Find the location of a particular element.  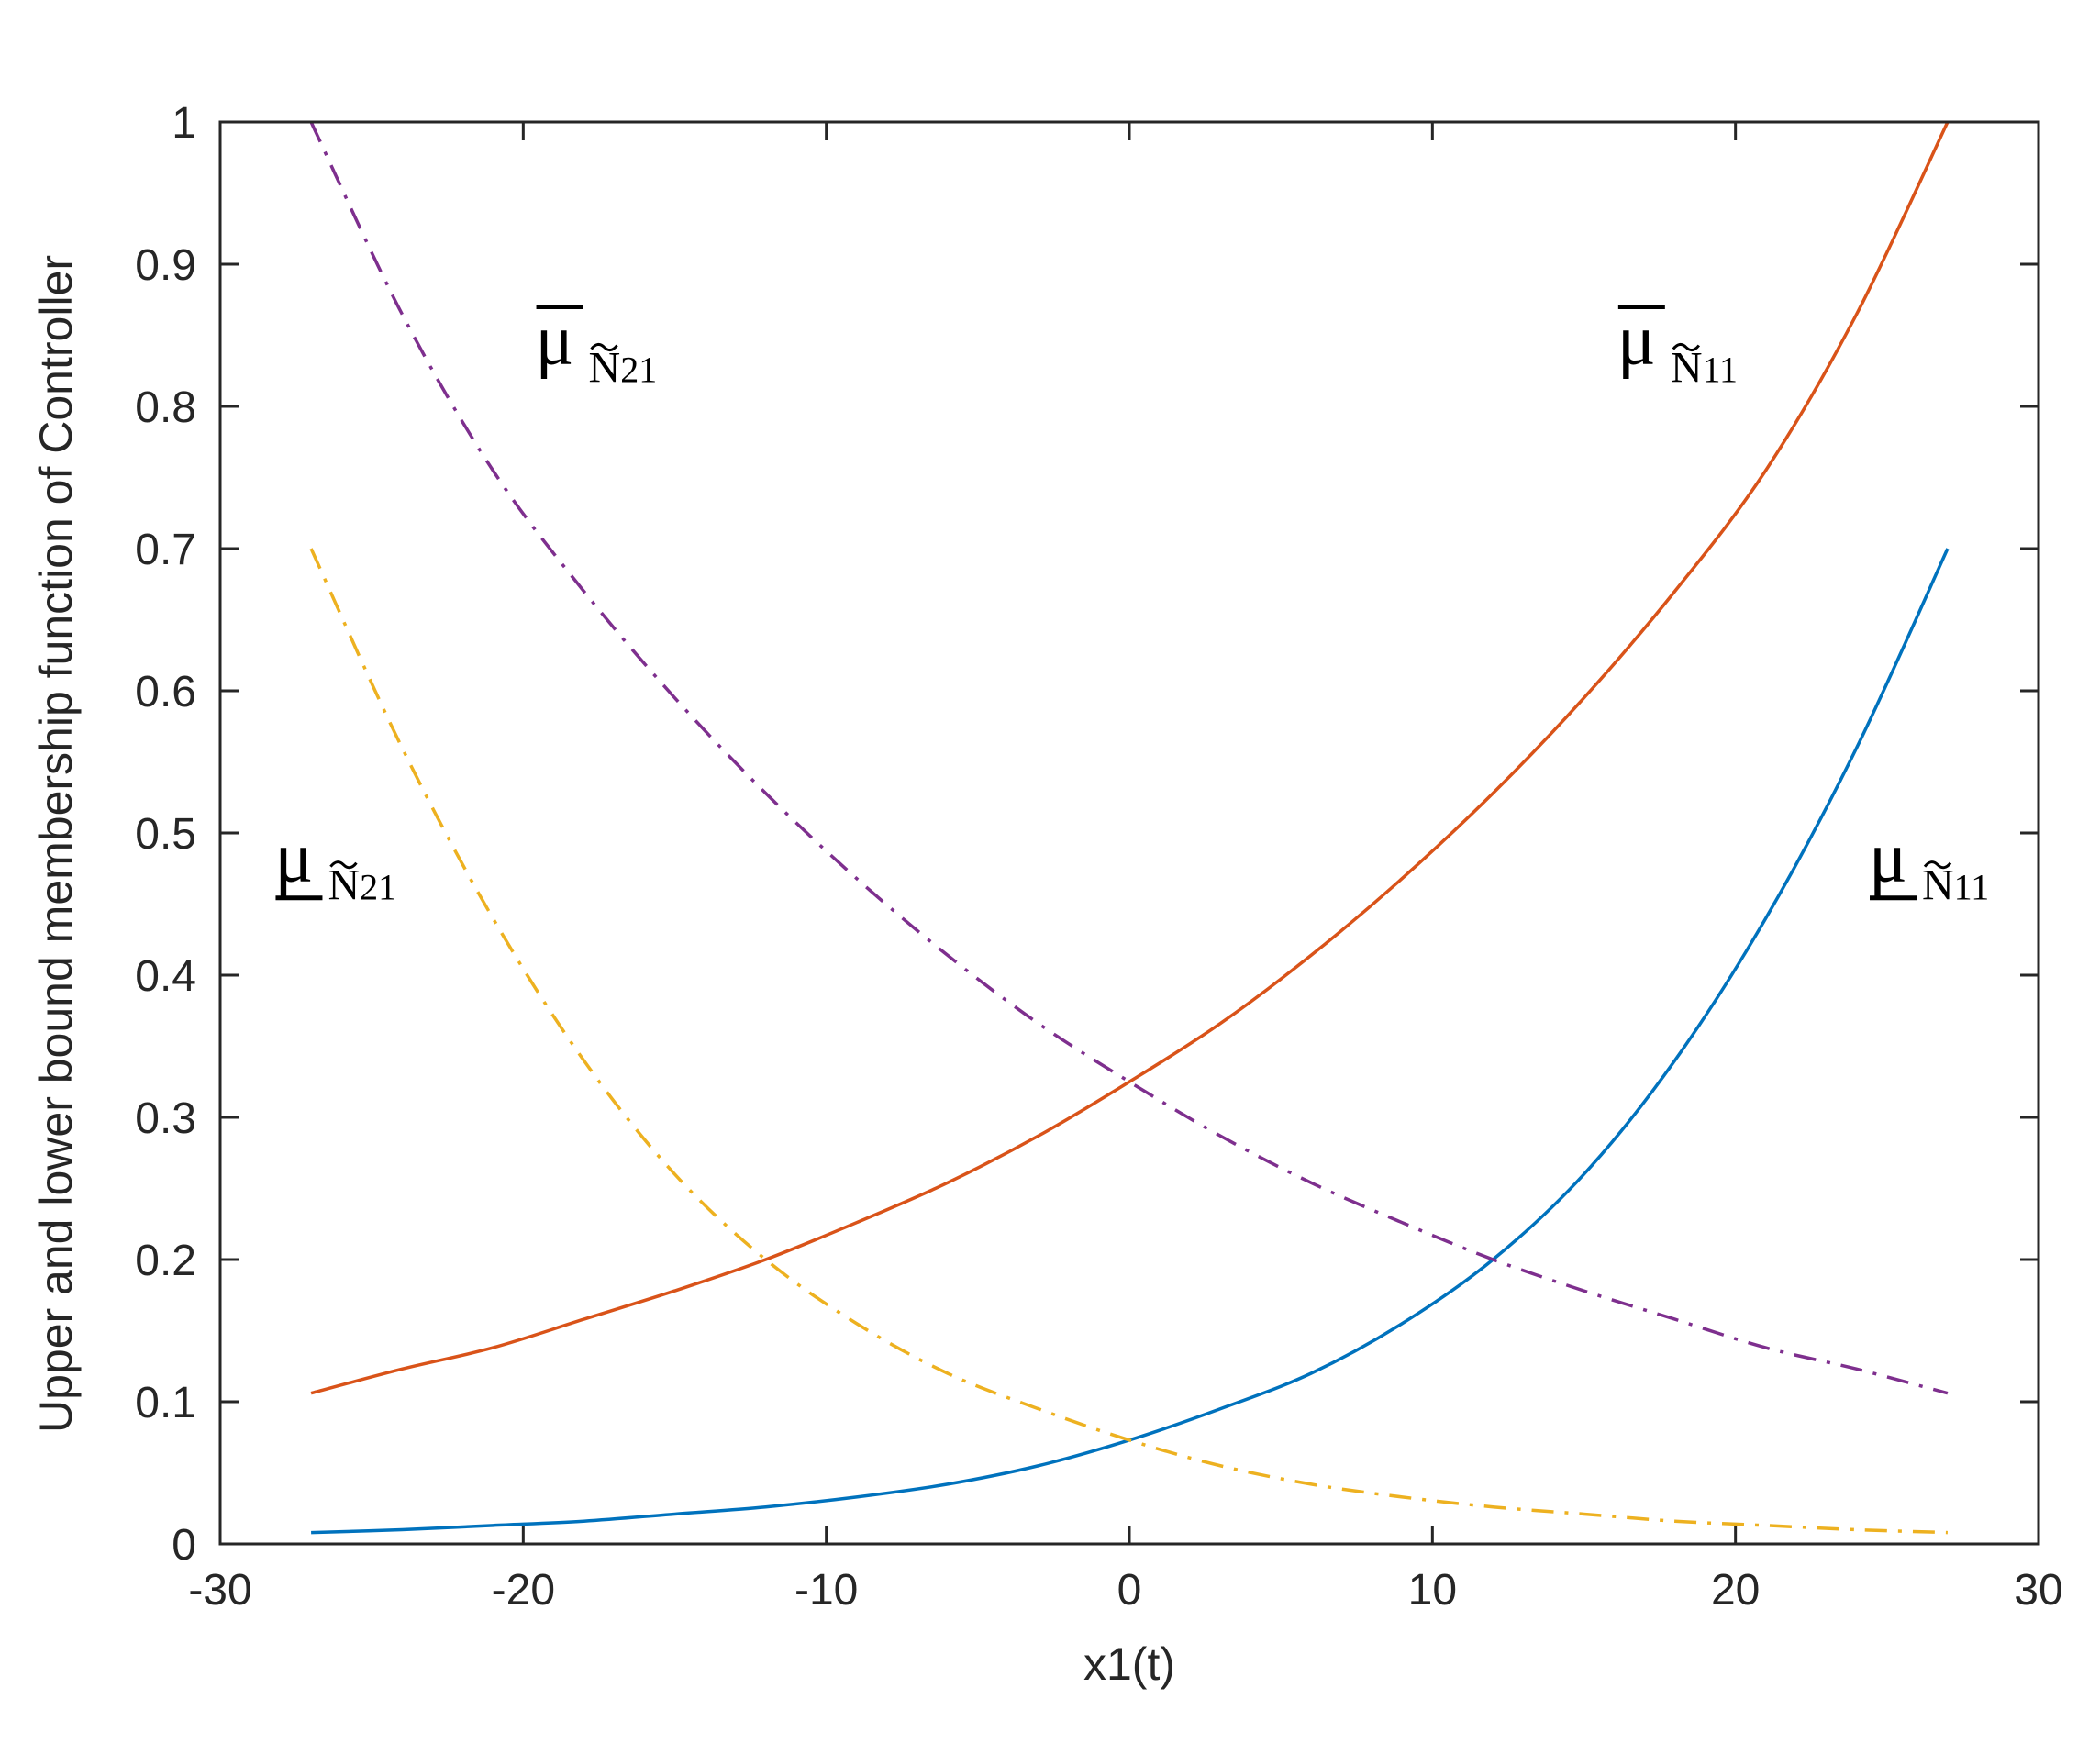

x-tick-label: 20 is located at coordinates (1736, 1590).